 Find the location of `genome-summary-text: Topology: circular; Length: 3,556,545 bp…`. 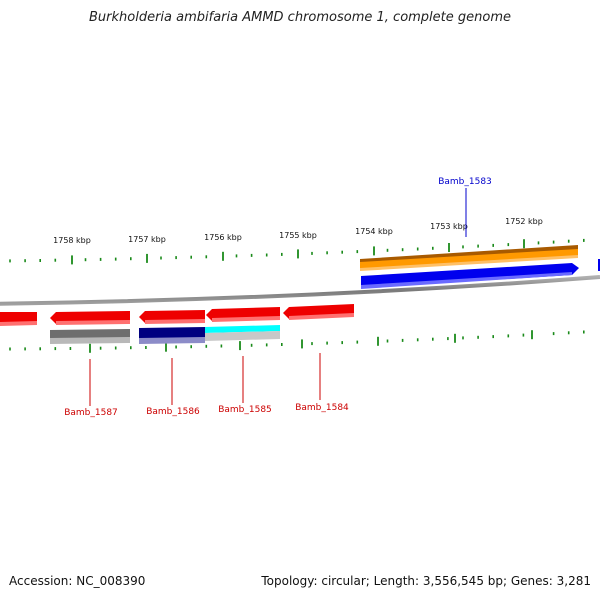

genome-summary-text: Topology: circular; Length: 3,556,545 bp… is located at coordinates (426, 581).